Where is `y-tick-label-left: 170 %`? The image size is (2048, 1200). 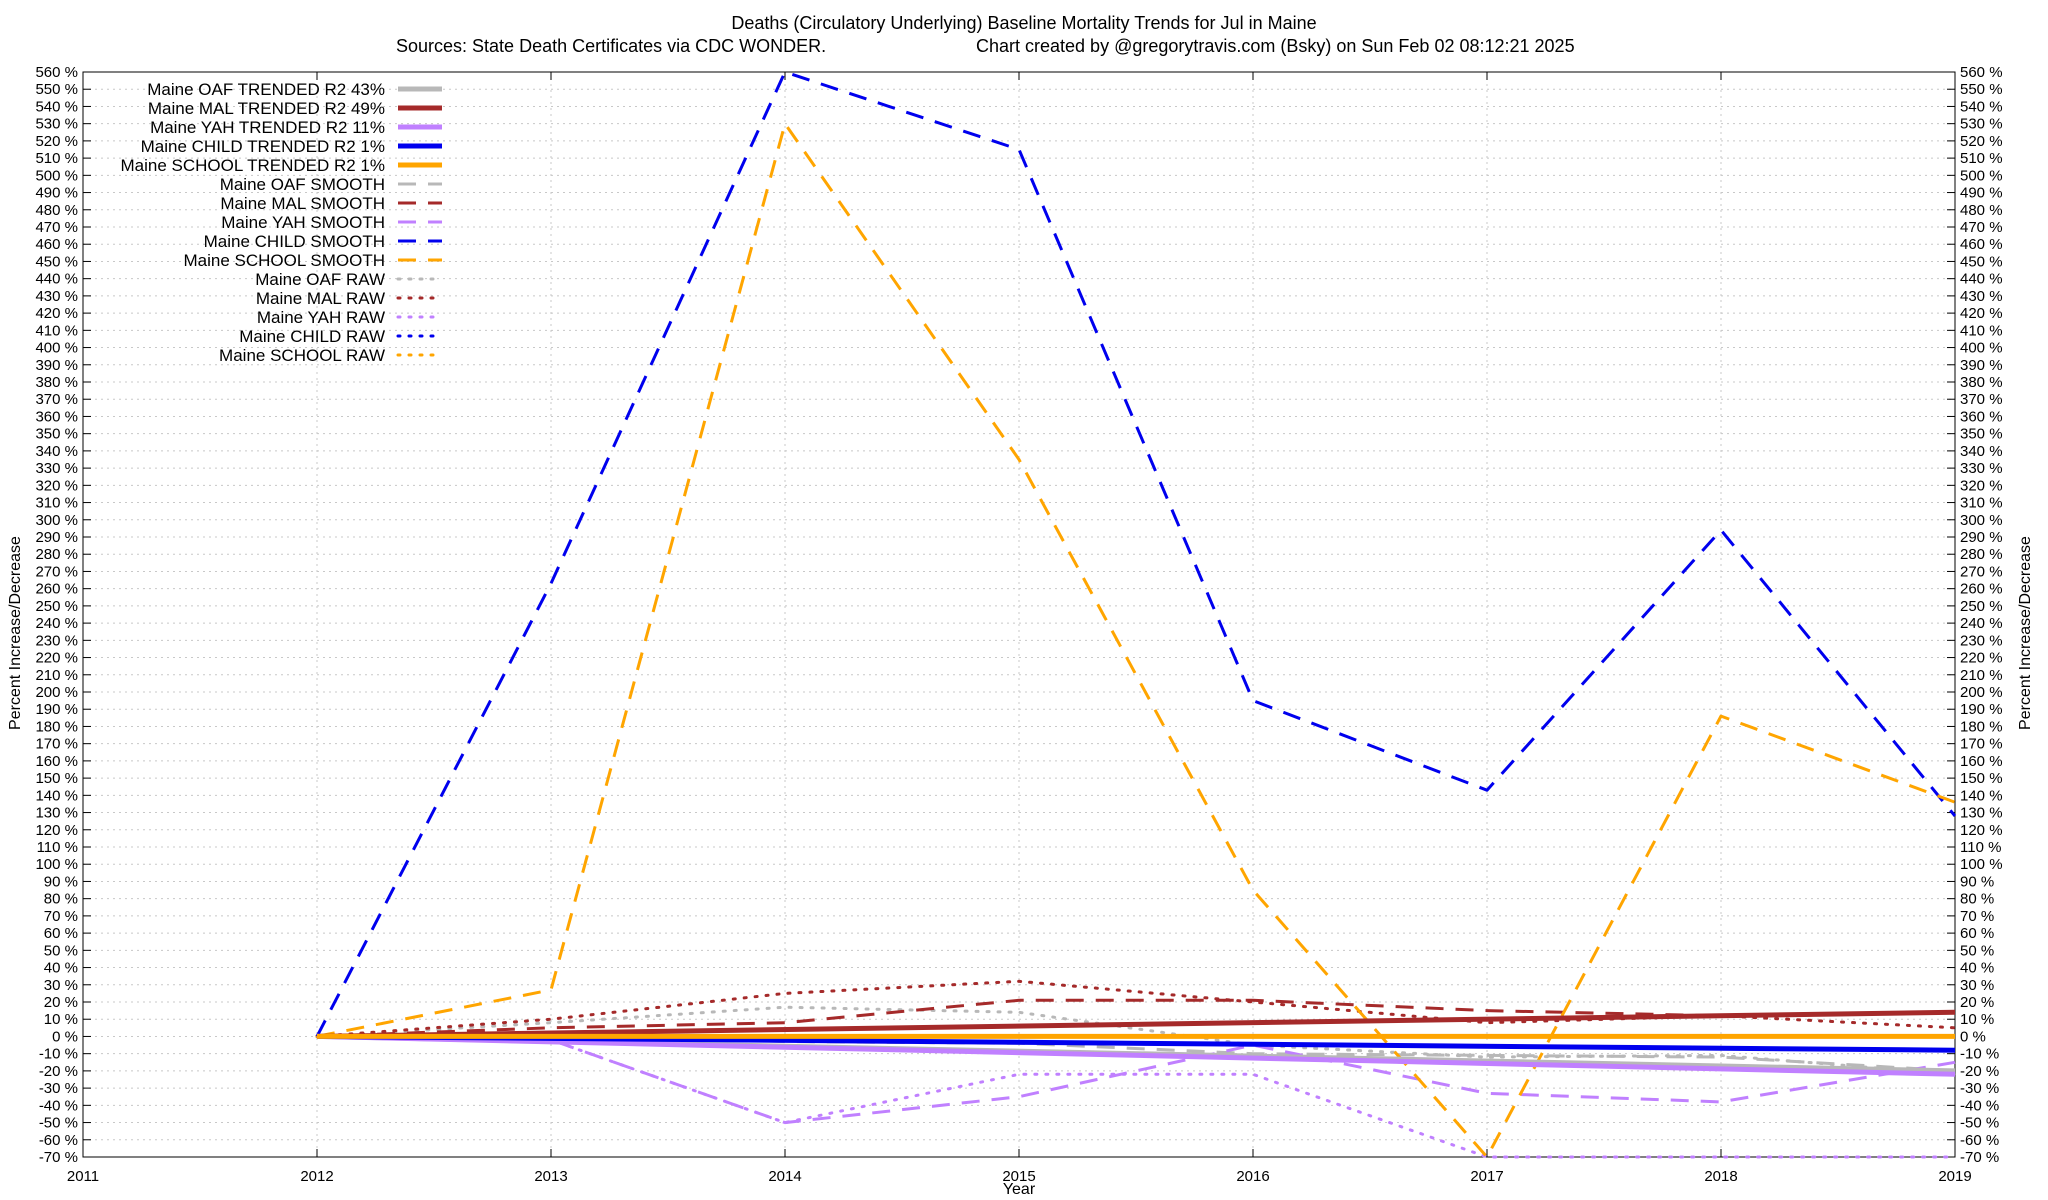 y-tick-label-left: 170 % is located at coordinates (56, 744).